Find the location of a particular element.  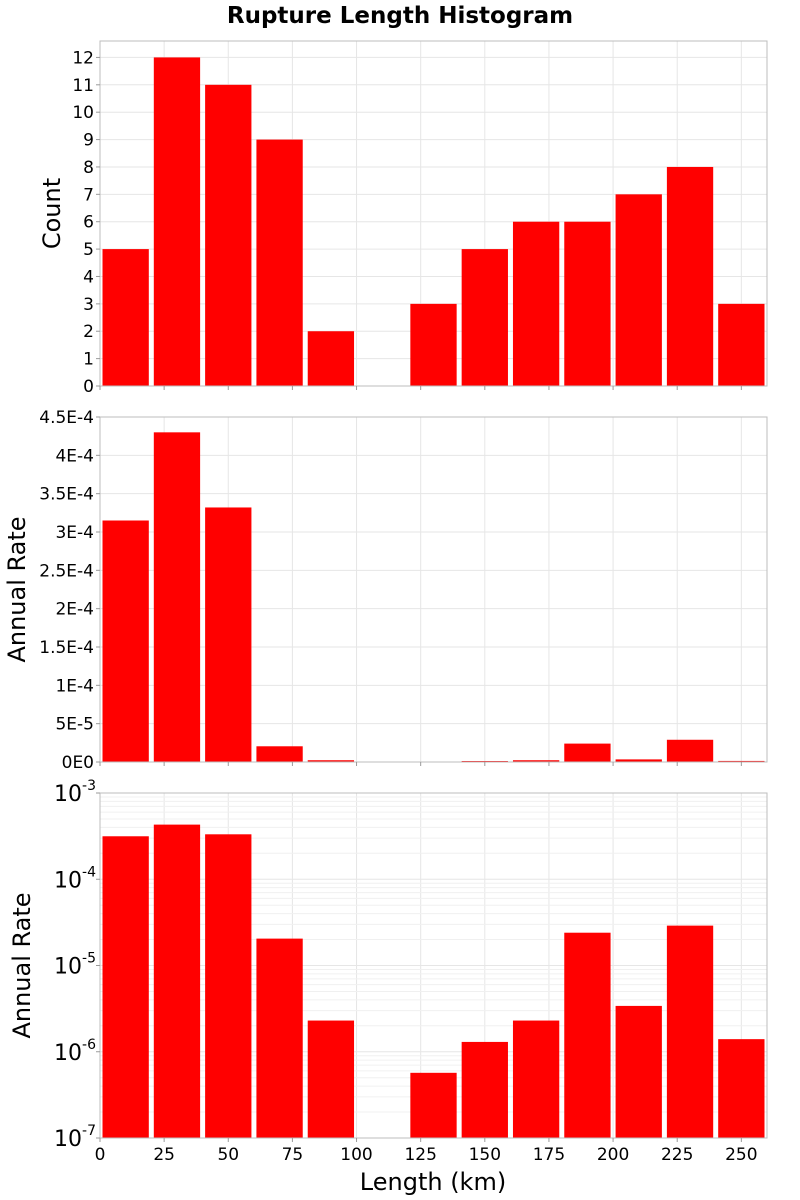

y-tick-label: 5 is located at coordinates (88, 250).